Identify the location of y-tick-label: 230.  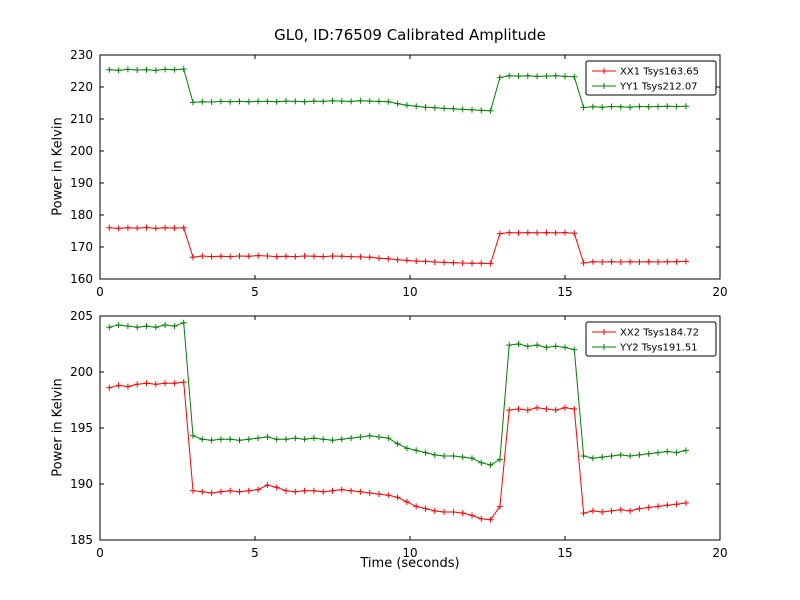
(81, 55).